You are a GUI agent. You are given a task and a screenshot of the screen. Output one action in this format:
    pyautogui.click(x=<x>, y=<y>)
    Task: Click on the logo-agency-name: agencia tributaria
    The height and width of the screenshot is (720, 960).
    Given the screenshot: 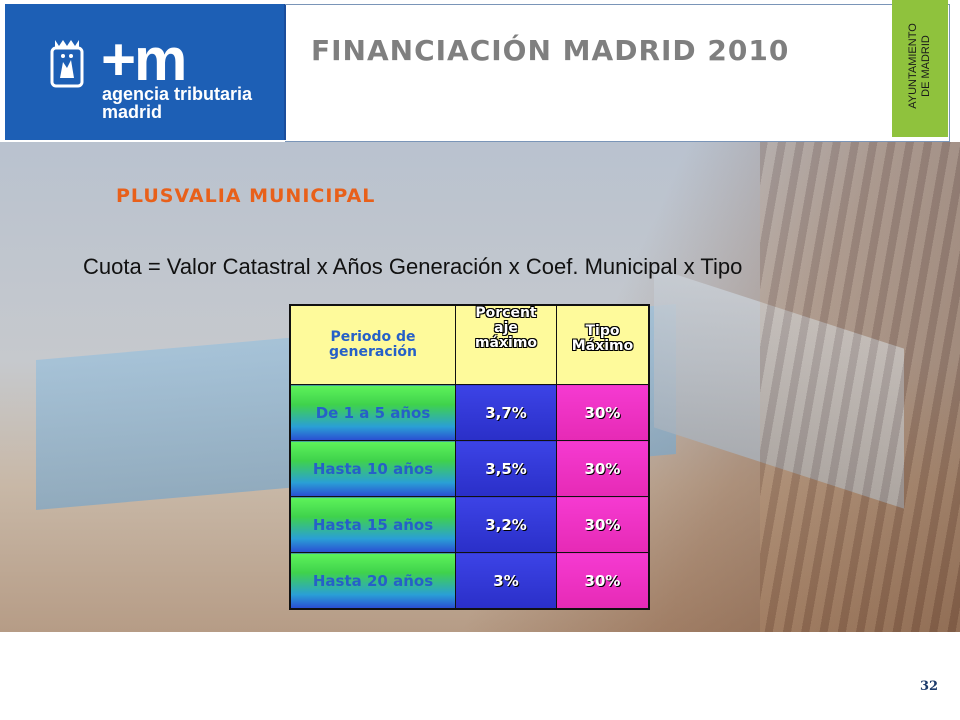 What is the action you would take?
    pyautogui.click(x=177, y=94)
    